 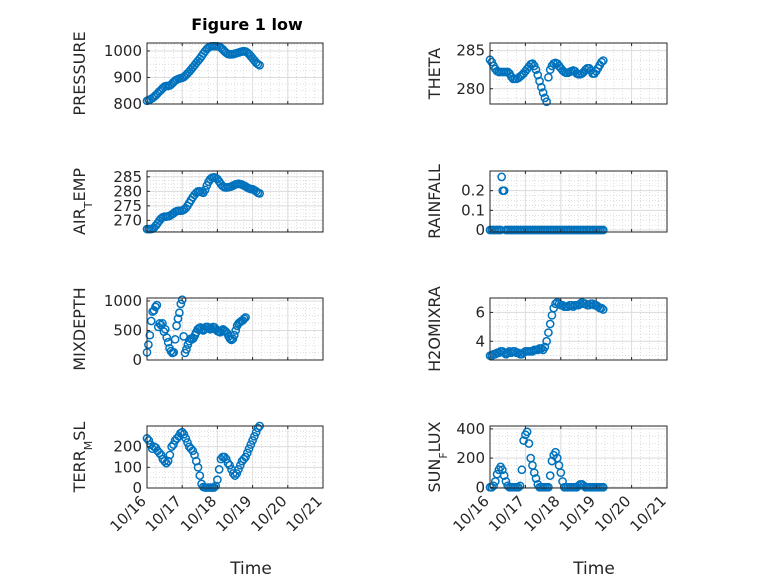 I want to click on y-axis-label: MIXDEPTH, so click(x=79, y=328).